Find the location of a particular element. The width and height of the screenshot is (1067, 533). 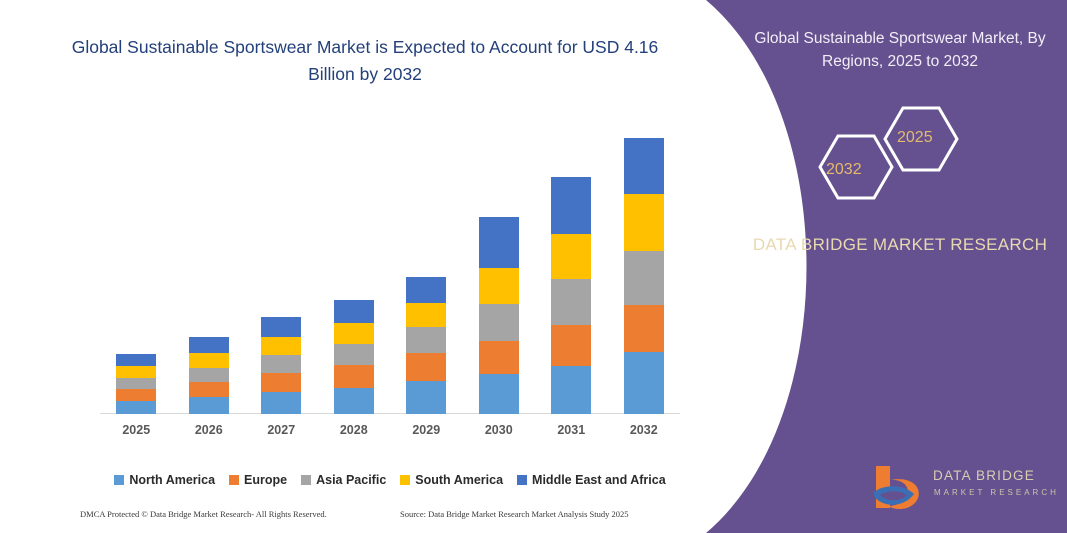

logo-text-sub: MARKET RESEARCH is located at coordinates (996, 492).